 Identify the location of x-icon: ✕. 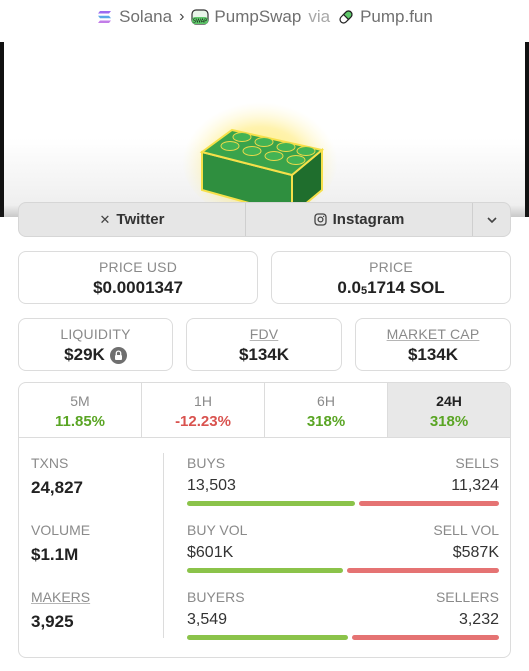
(105, 219).